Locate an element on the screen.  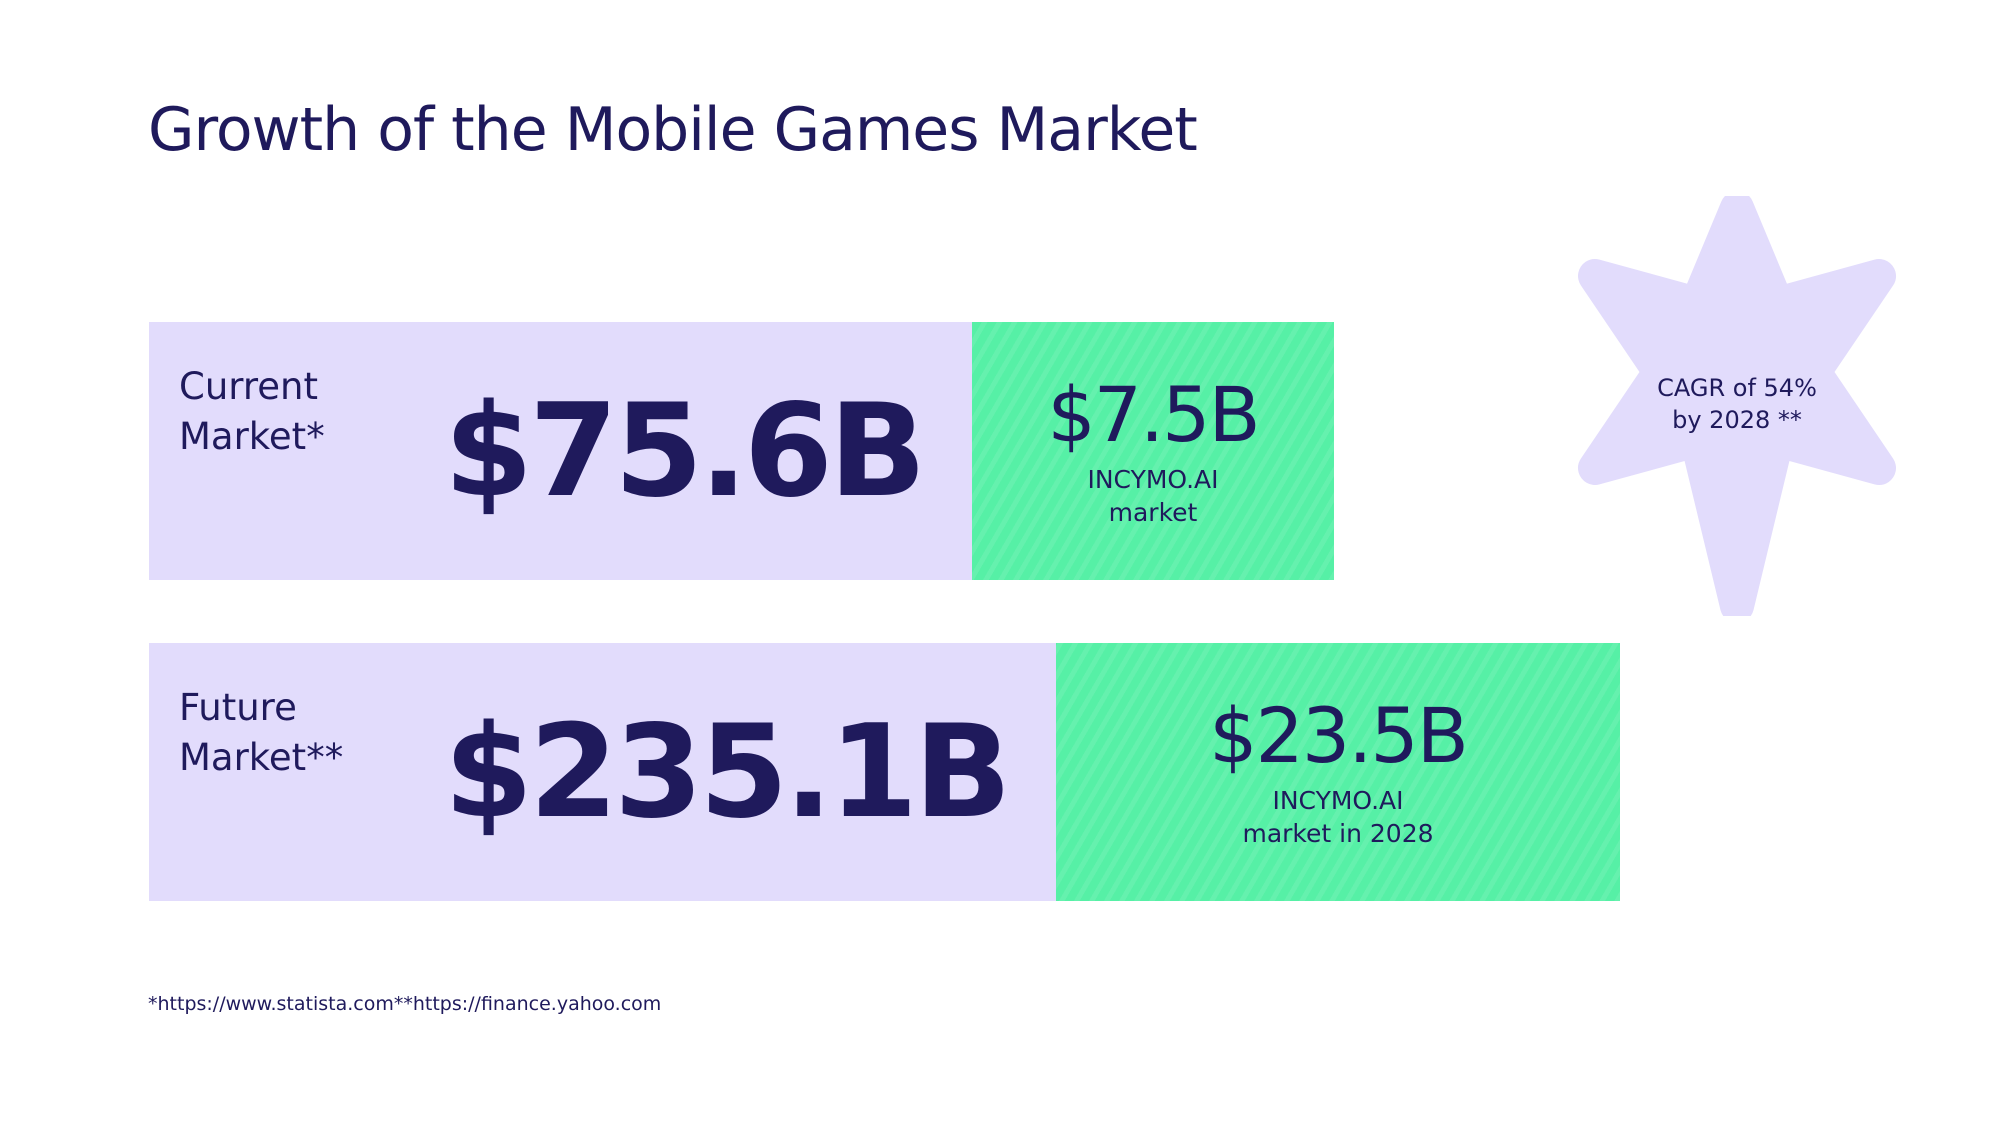
future-incymo-panel: $23.5B INCYMO.AI market in 2028 is located at coordinates (1338, 772).